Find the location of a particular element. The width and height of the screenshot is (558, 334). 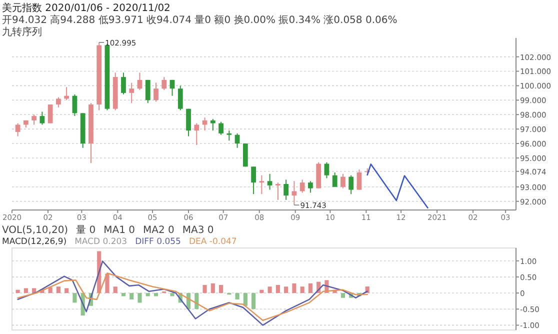

text: DEA -0.047 is located at coordinates (212, 242).